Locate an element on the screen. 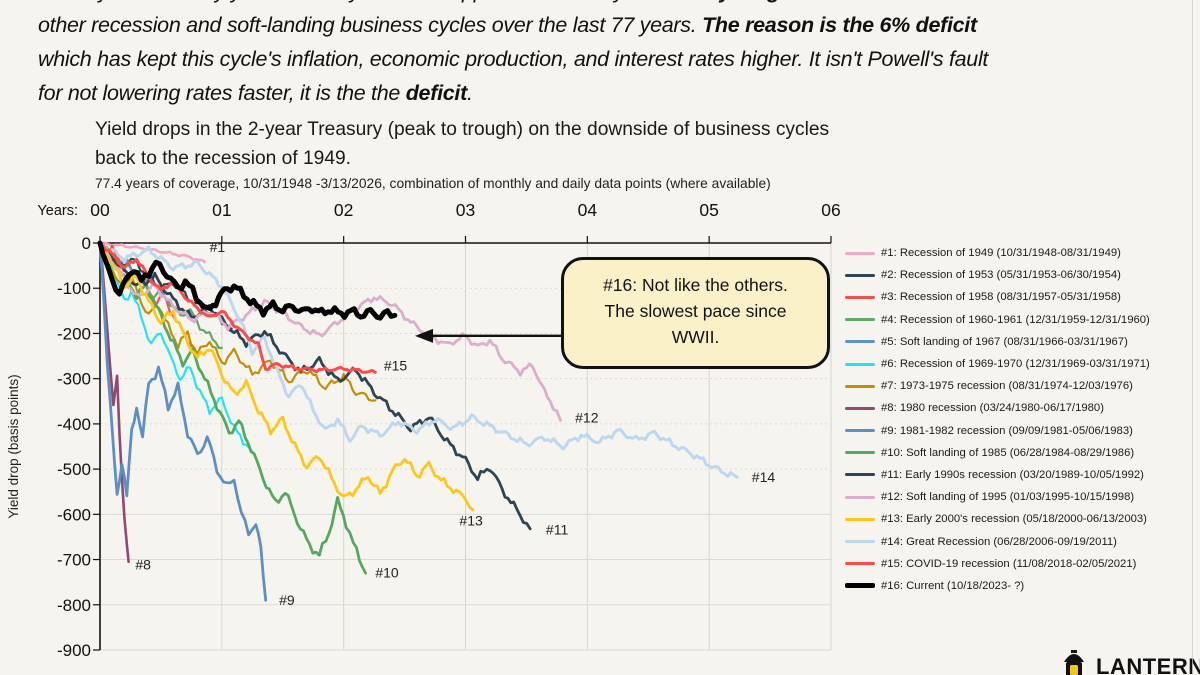  chart-title-line2: back to the recession of 1949. is located at coordinates (223, 158).